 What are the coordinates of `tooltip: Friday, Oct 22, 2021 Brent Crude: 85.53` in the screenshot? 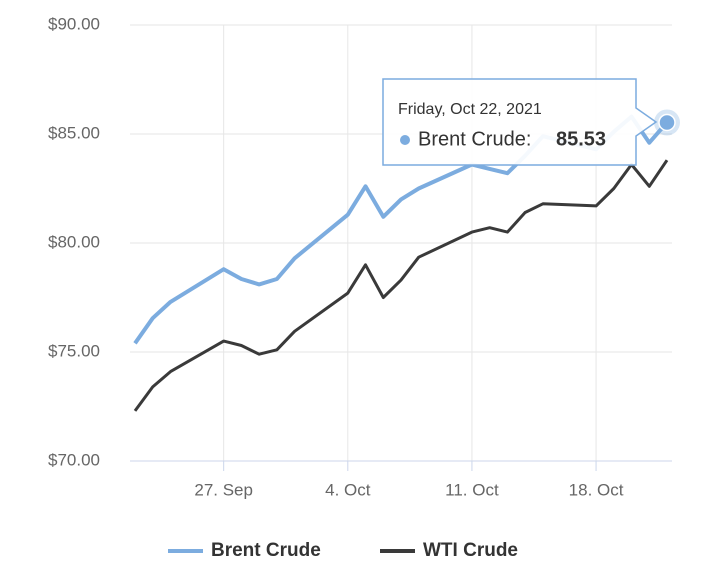 It's located at (520, 122).